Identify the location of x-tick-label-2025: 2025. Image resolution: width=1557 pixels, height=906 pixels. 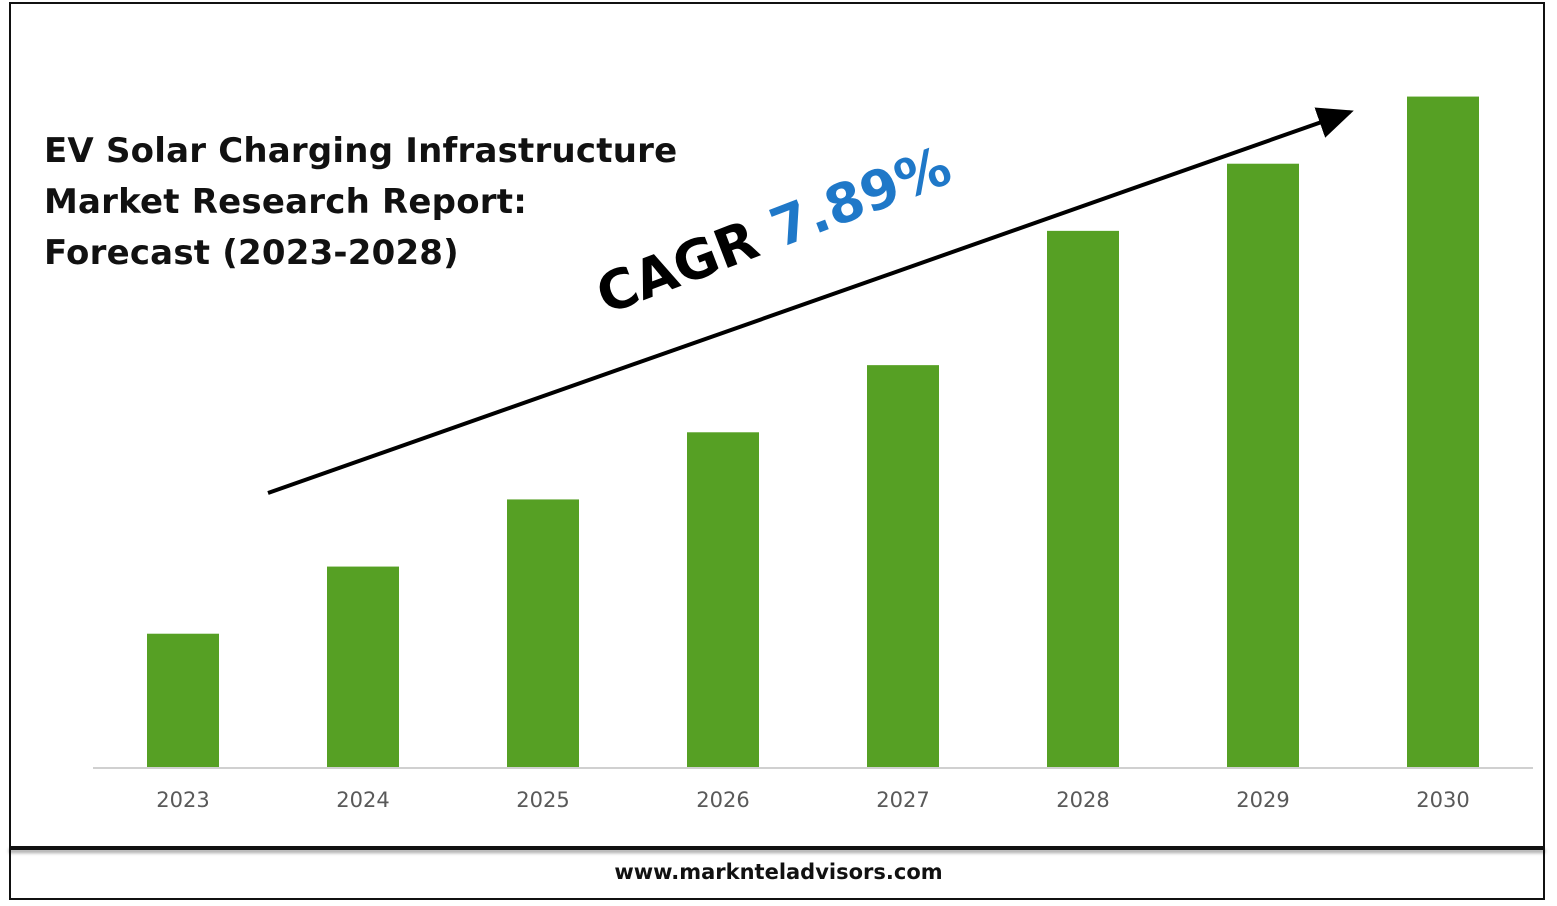
(542, 800).